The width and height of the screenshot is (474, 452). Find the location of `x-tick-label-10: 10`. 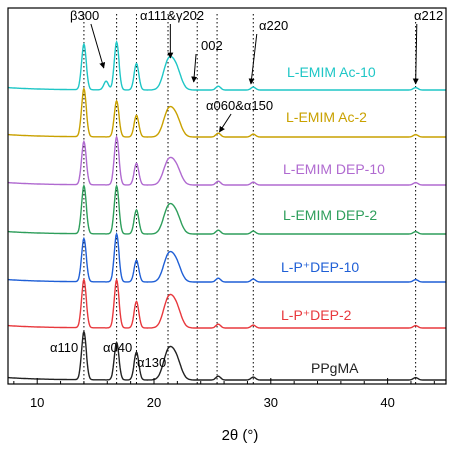

x-tick-label-10: 10 is located at coordinates (37, 402).